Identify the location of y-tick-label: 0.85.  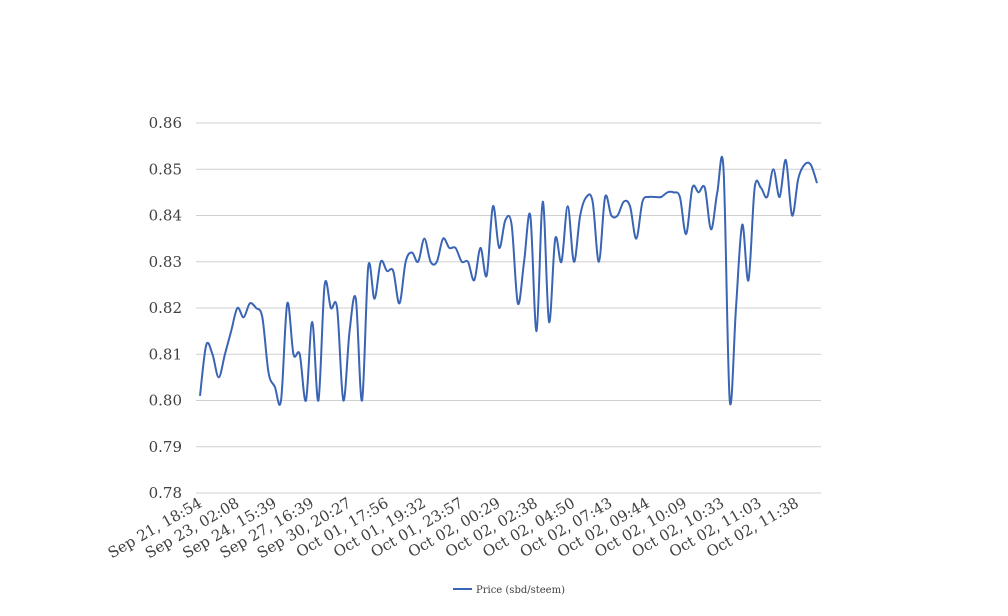
(165, 169).